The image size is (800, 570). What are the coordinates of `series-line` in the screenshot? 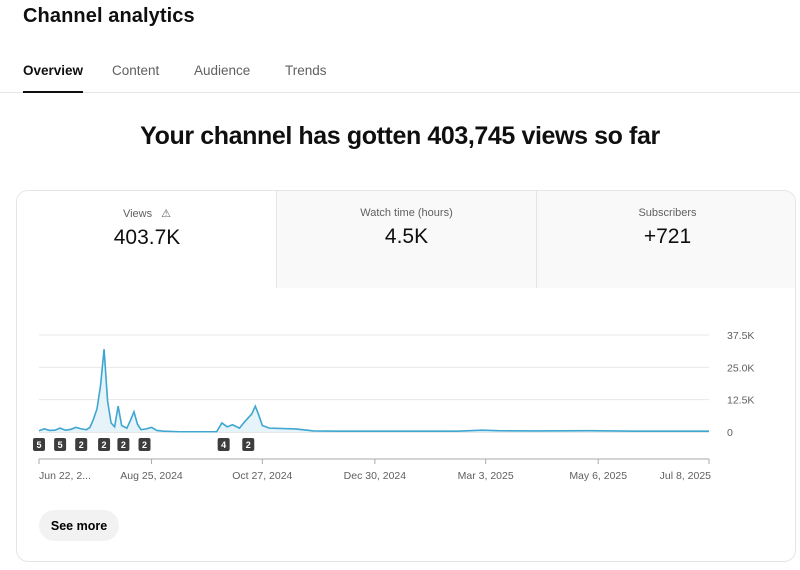 It's located at (373, 391).